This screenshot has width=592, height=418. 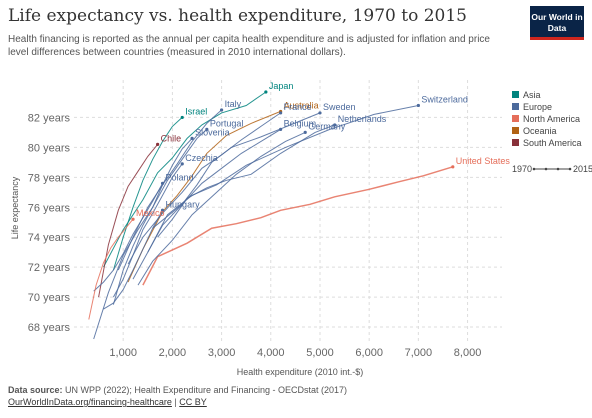 What do you see at coordinates (552, 143) in the screenshot?
I see `legend-label: South America` at bounding box center [552, 143].